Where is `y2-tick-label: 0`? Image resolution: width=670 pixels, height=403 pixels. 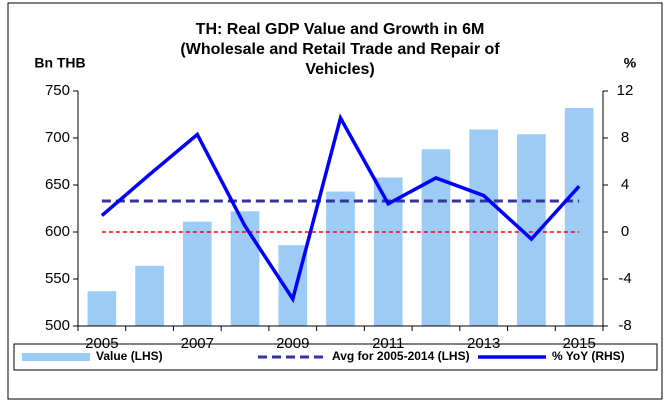
y2-tick-label: 0 is located at coordinates (625, 231).